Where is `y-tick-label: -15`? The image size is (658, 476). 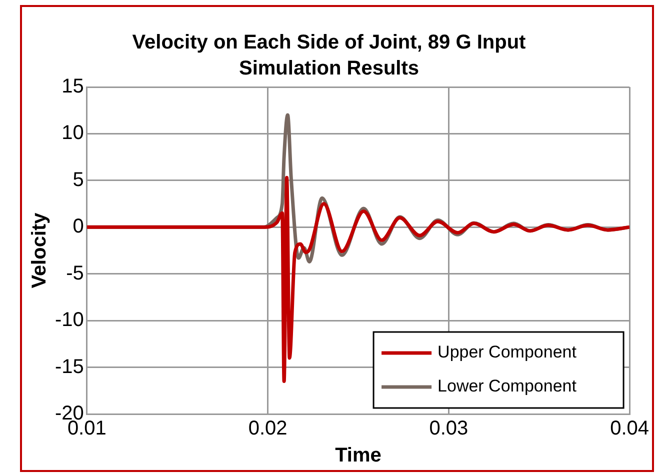 y-tick-label: -15 is located at coordinates (69, 367).